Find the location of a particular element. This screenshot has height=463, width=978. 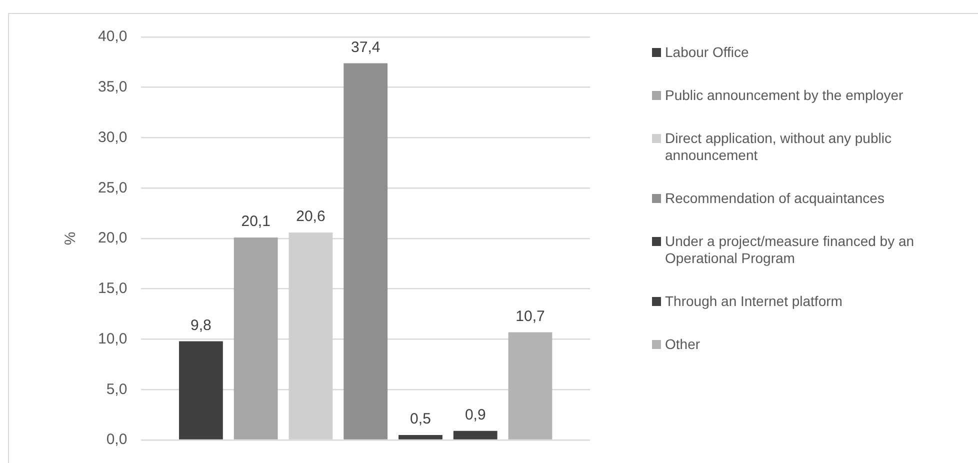

legend-label: Labour Office is located at coordinates (707, 52).